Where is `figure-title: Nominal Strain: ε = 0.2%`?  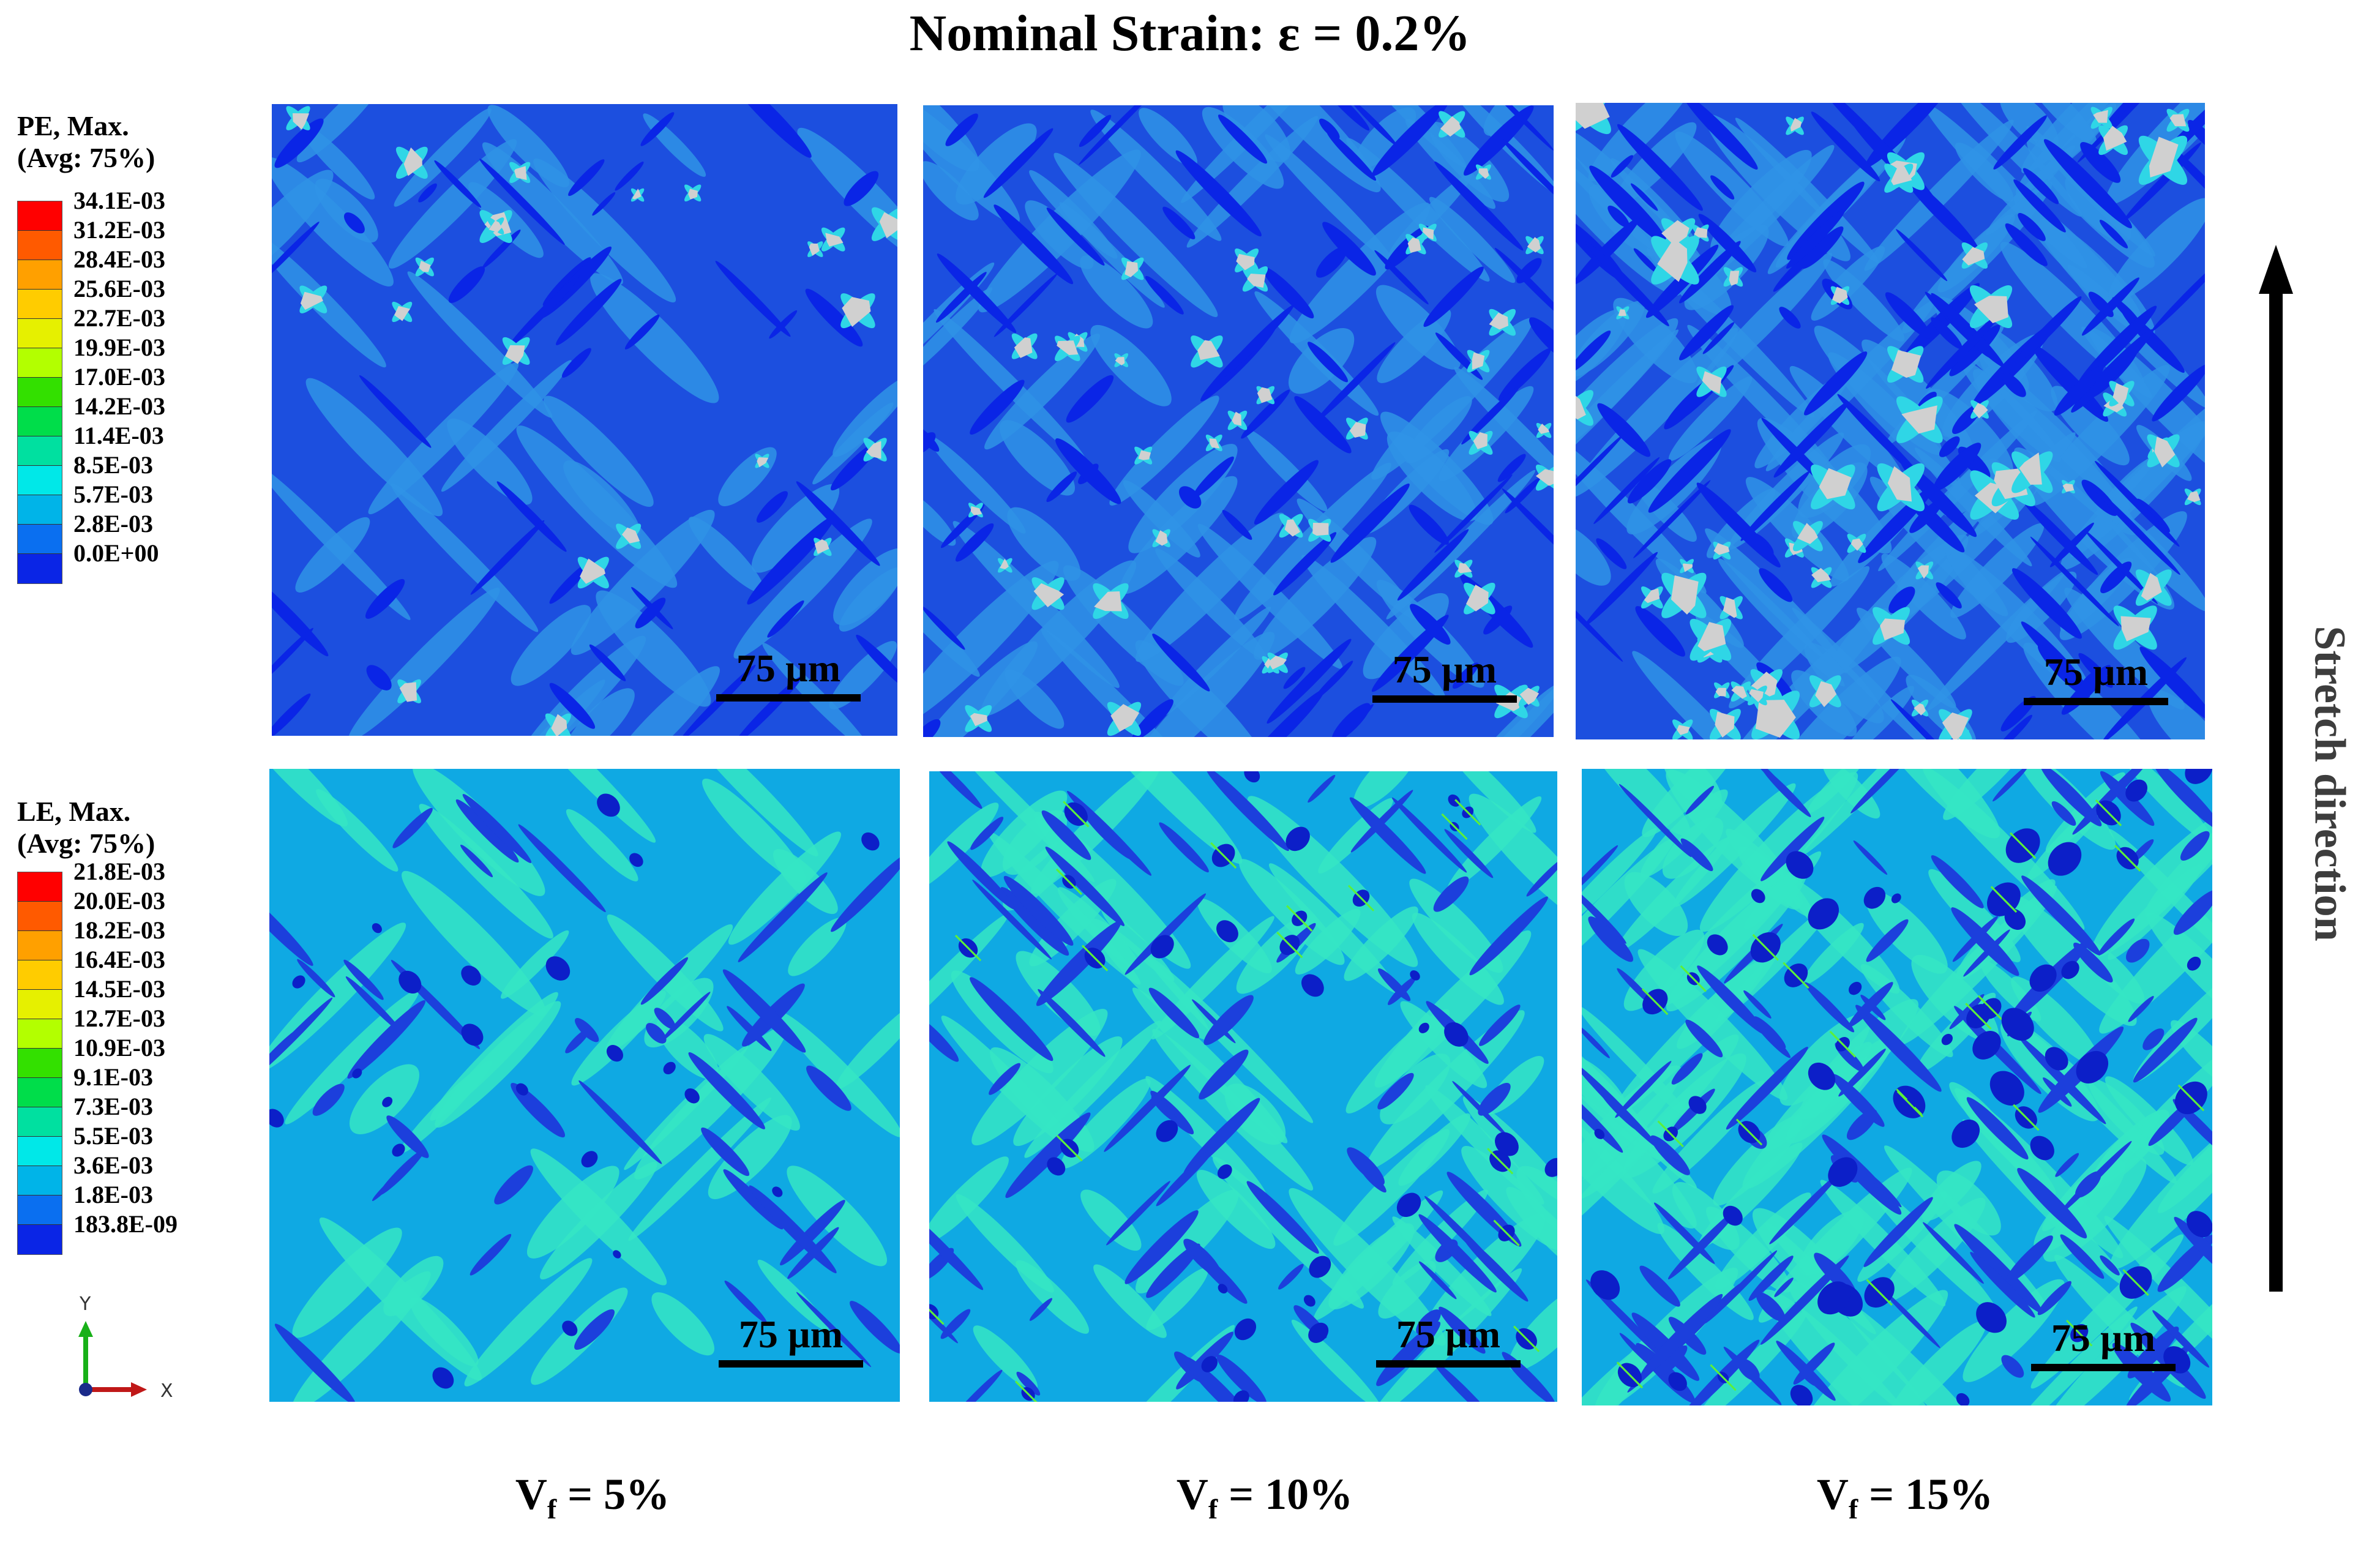 figure-title: Nominal Strain: ε = 0.2% is located at coordinates (1190, 33).